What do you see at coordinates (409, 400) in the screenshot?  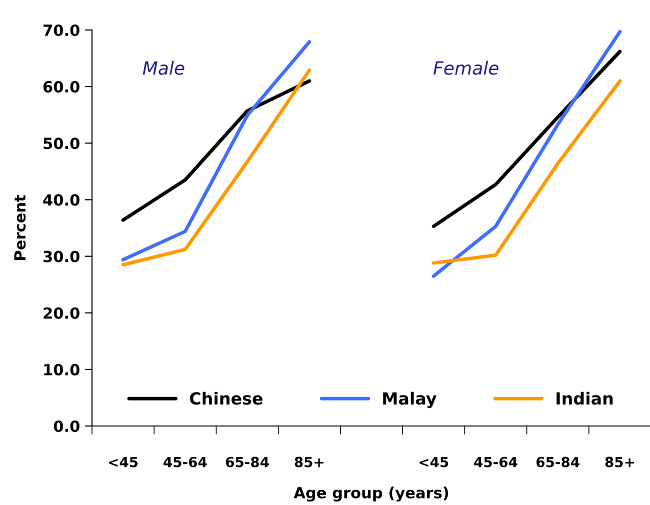 I see `legend-label: Malay` at bounding box center [409, 400].